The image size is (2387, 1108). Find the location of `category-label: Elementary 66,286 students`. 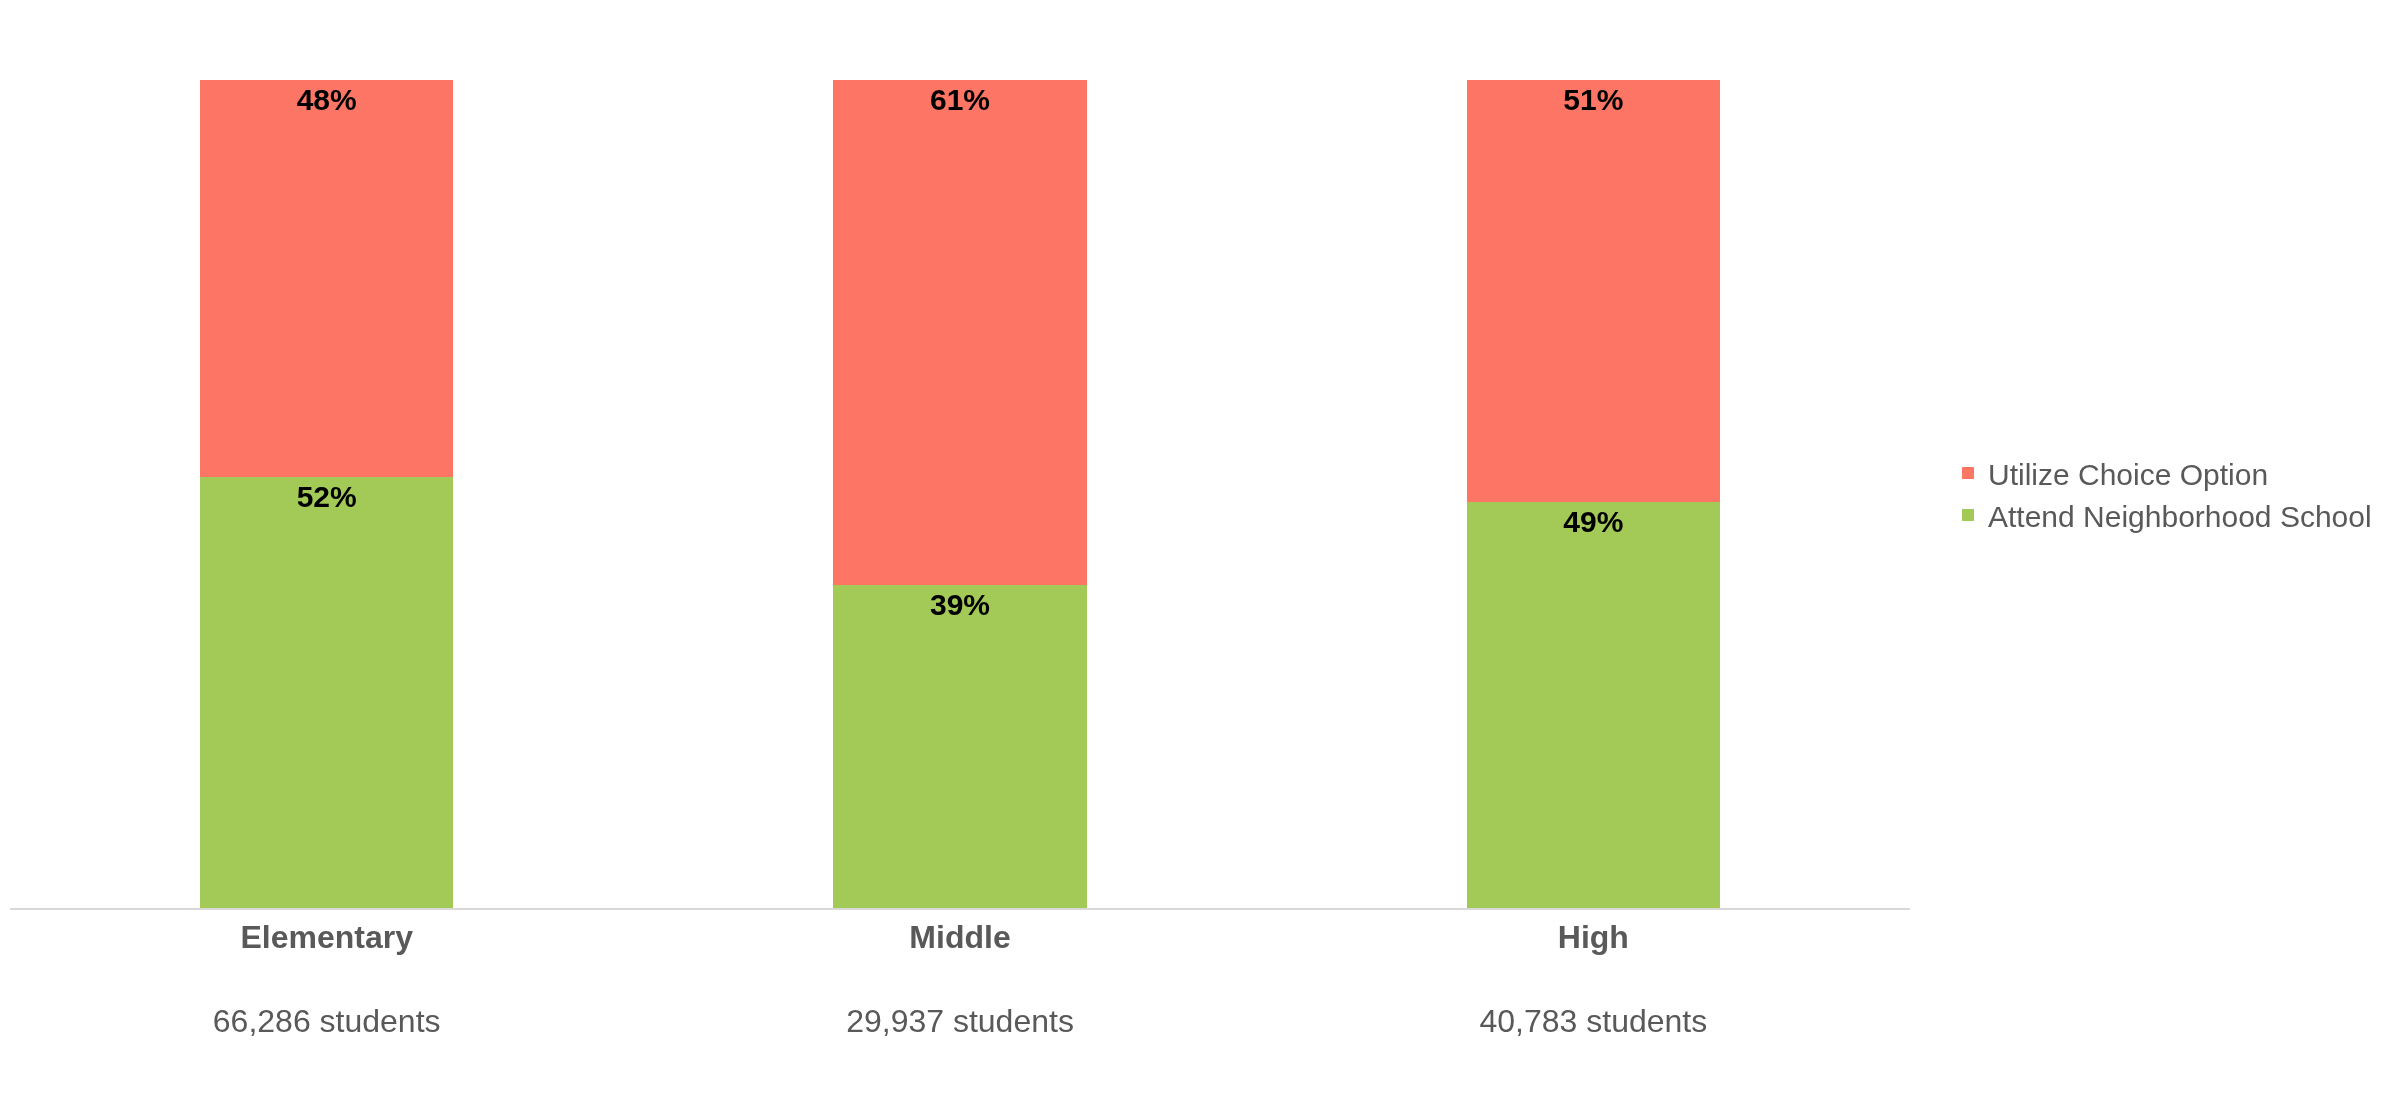

category-label: Elementary 66,286 students is located at coordinates (326, 979).